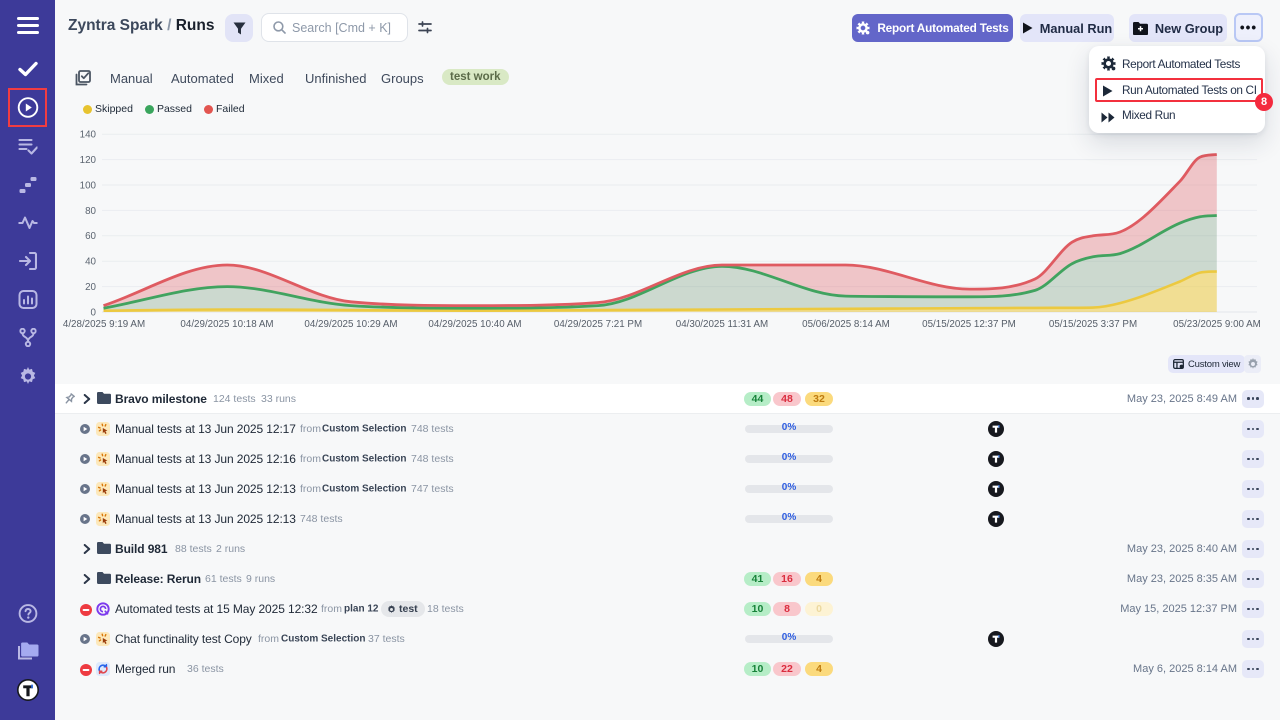  I want to click on svg-text: 05/06/2025 8:14 AM, so click(846, 324).